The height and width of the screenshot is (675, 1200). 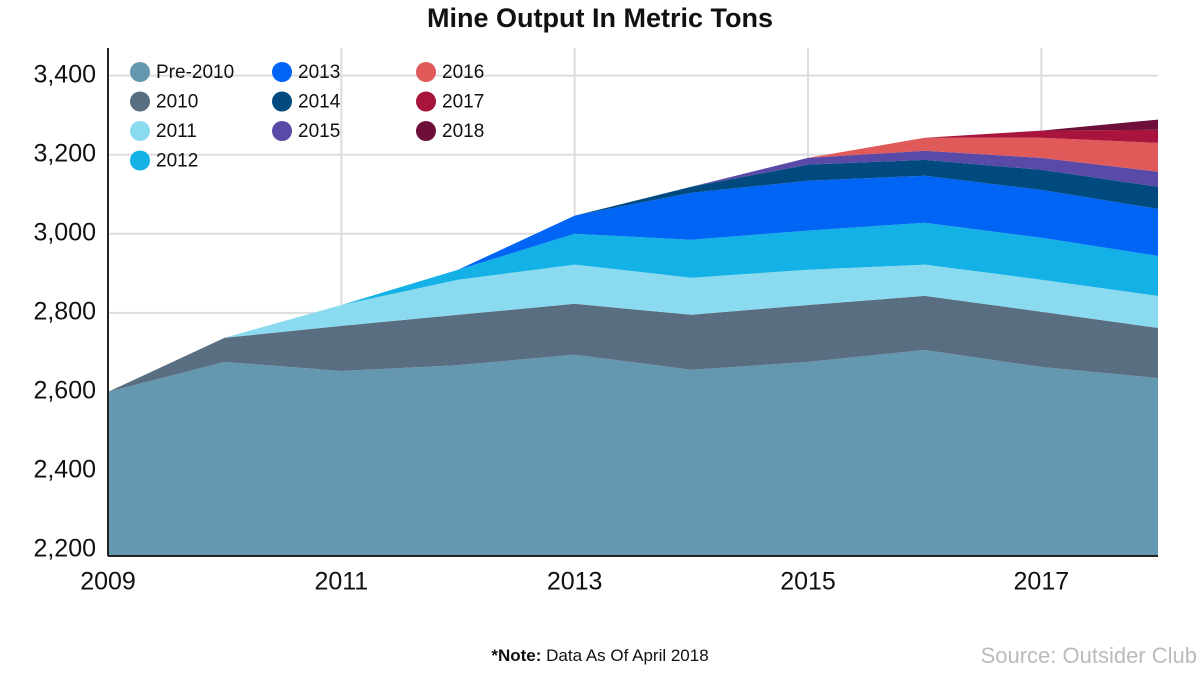 I want to click on x-tick-label: 2015, so click(x=808, y=582).